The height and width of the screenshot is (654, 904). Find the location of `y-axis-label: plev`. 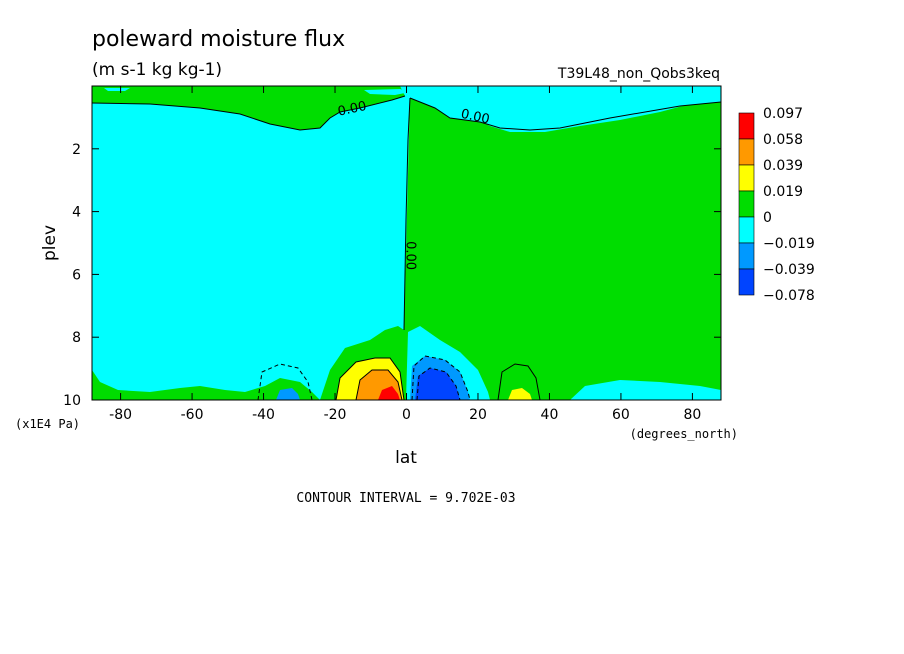

y-axis-label: plev is located at coordinates (50, 243).